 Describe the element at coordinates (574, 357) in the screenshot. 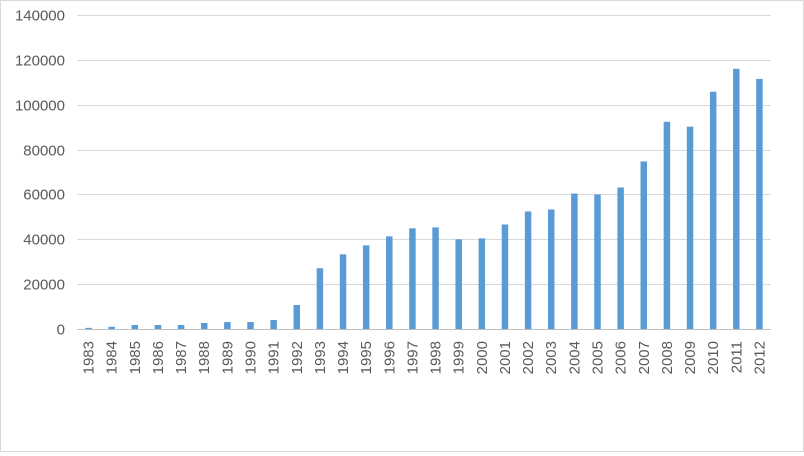

I see `x-tick-label: 2004` at that location.